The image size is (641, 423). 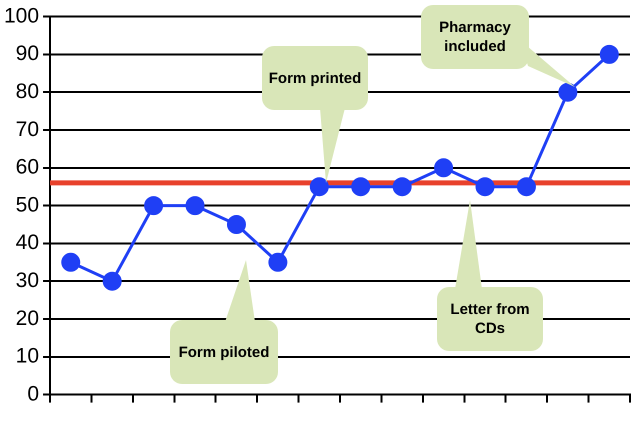 I want to click on callout: Pharmacy included, so click(x=498, y=46).